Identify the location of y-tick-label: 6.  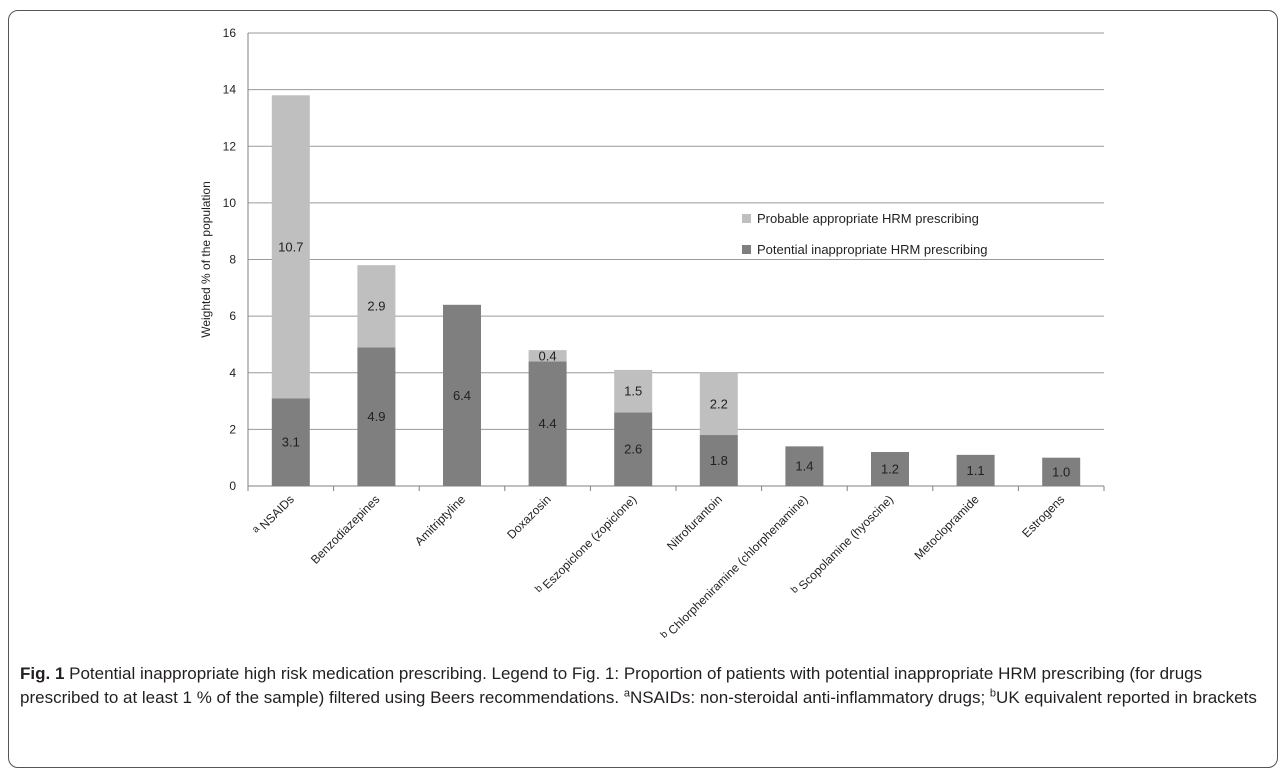
(232, 316).